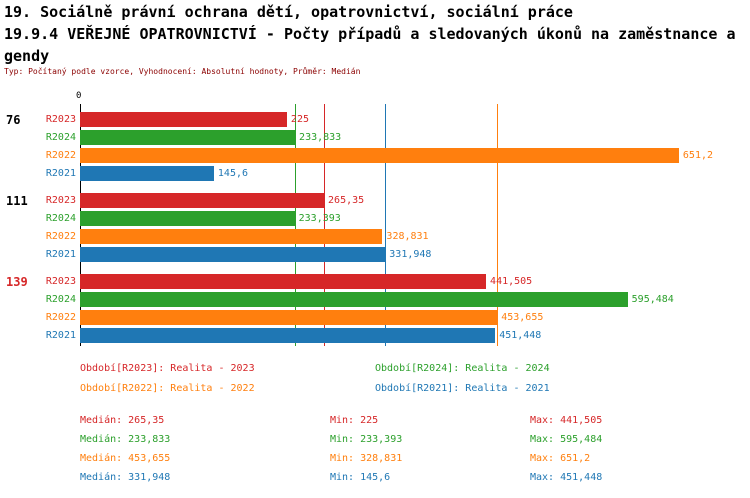 The width and height of the screenshot is (750, 498). Describe the element at coordinates (325, 225) in the screenshot. I see `median-line-r2023` at that location.